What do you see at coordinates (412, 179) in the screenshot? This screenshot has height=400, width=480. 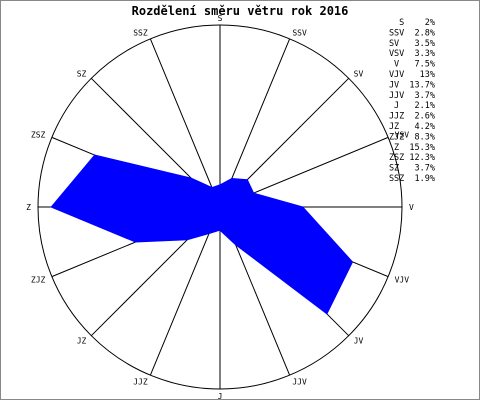 I see `legend-entry-ssz: SSZ 1.9%` at bounding box center [412, 179].